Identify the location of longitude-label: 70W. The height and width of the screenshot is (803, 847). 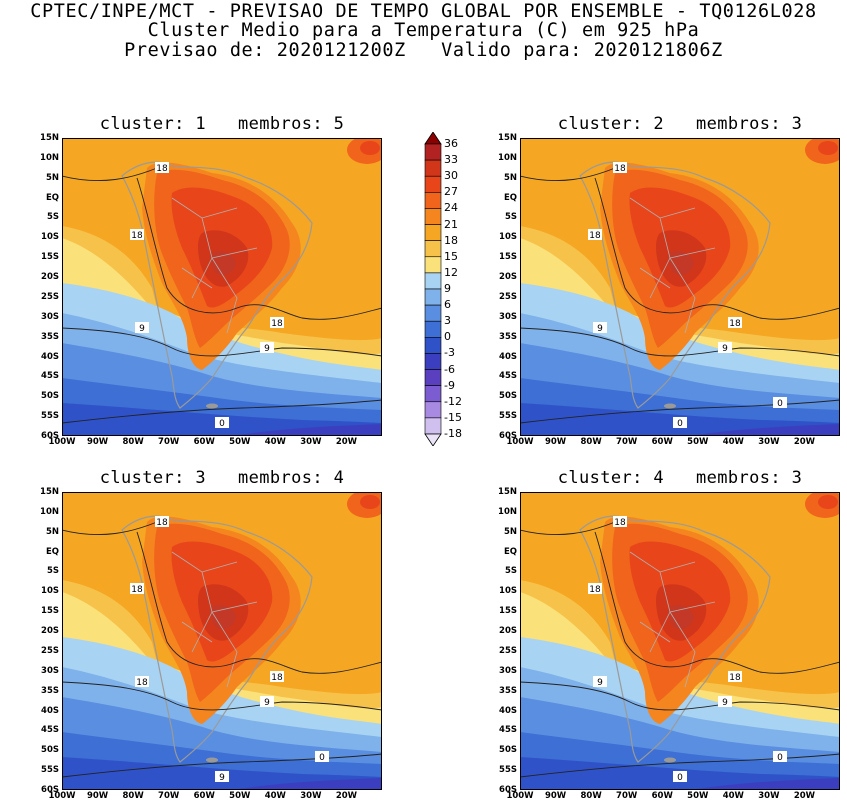
(169, 796).